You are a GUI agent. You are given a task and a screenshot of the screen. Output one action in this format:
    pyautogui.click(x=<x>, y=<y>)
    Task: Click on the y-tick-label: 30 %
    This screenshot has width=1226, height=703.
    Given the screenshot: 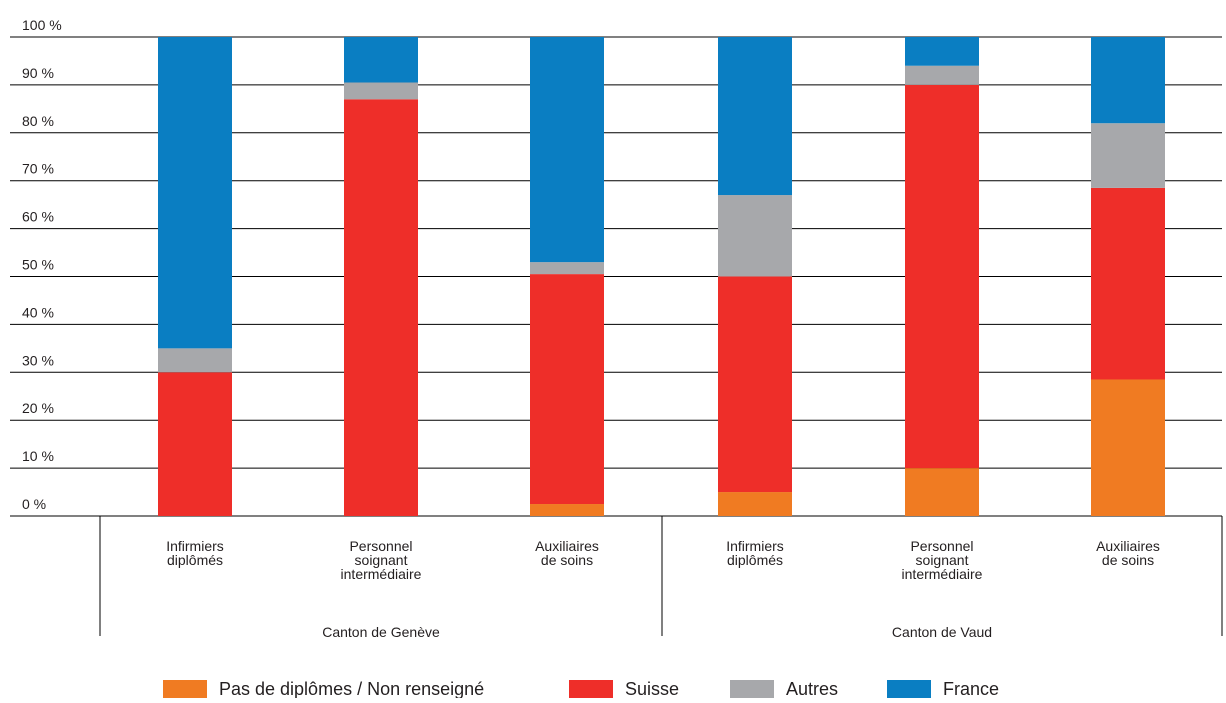 What is the action you would take?
    pyautogui.click(x=38, y=360)
    